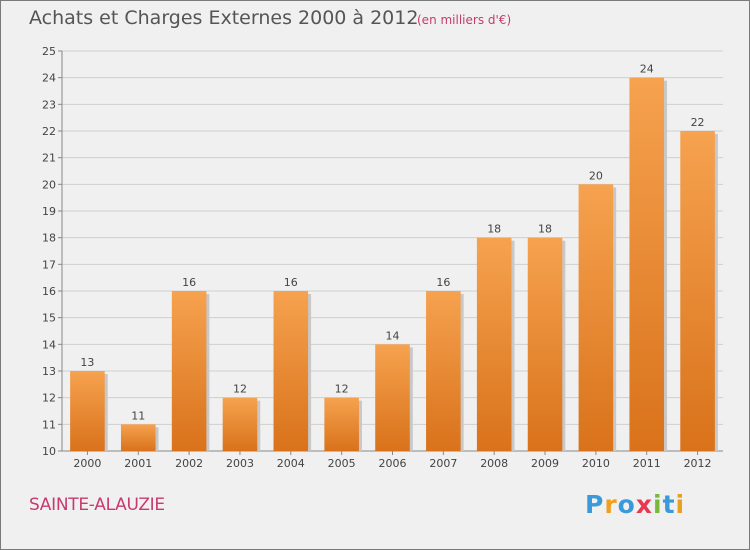 The height and width of the screenshot is (550, 750). I want to click on x-tick-label: 2009, so click(545, 463).